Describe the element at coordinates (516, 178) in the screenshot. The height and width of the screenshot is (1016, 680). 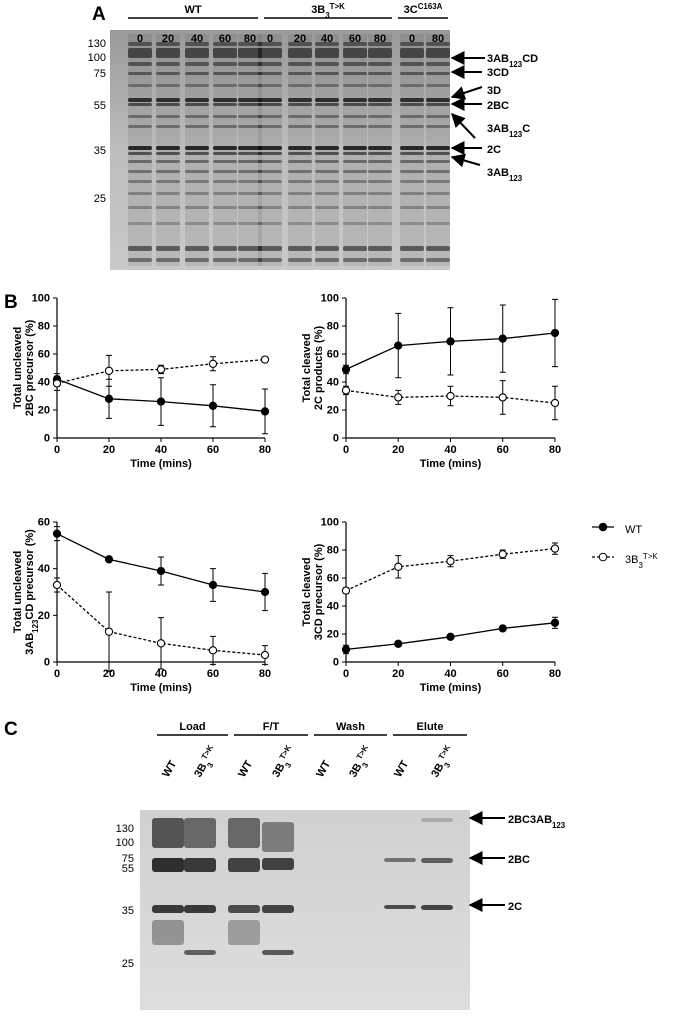
I see `text-segment: 123` at that location.